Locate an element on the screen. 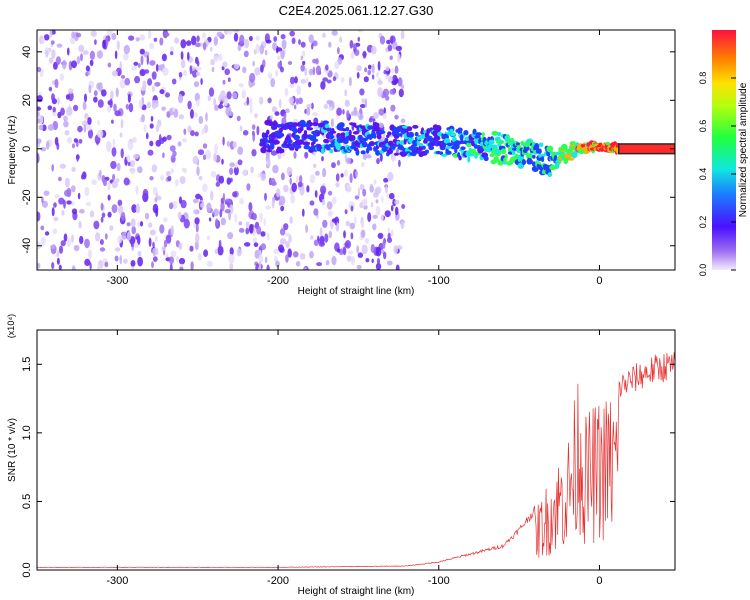 Image resolution: width=750 pixels, height=600 pixels. x-tick-label: -300 is located at coordinates (117, 581).